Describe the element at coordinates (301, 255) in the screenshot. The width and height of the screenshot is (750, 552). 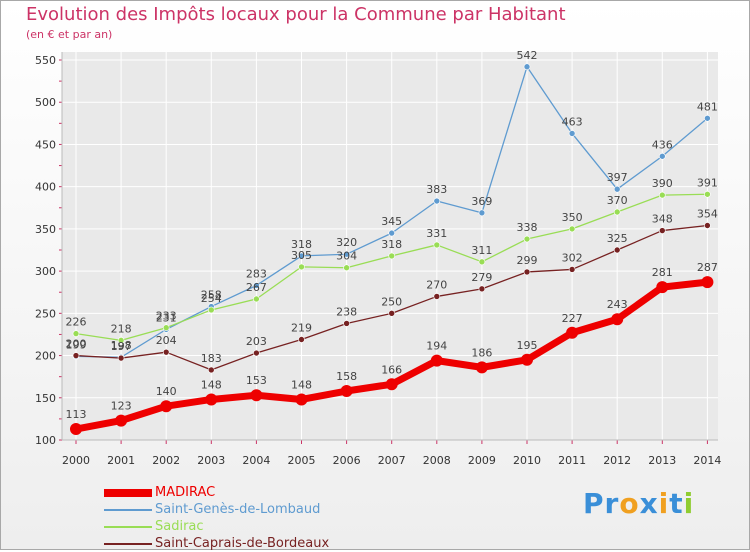
I see `data-label: 305` at that location.